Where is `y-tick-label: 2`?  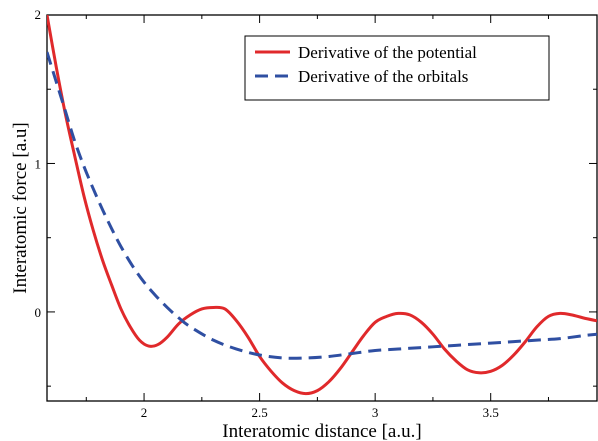
y-tick-label: 2 is located at coordinates (38, 14).